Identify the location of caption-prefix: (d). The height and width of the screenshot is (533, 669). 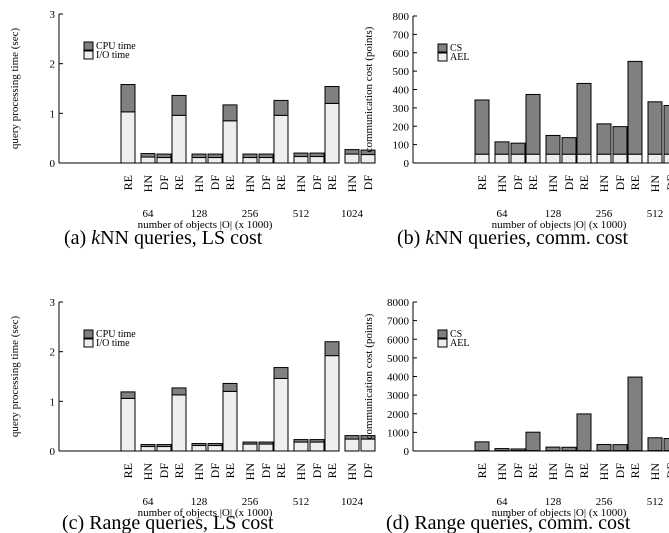
(400, 522).